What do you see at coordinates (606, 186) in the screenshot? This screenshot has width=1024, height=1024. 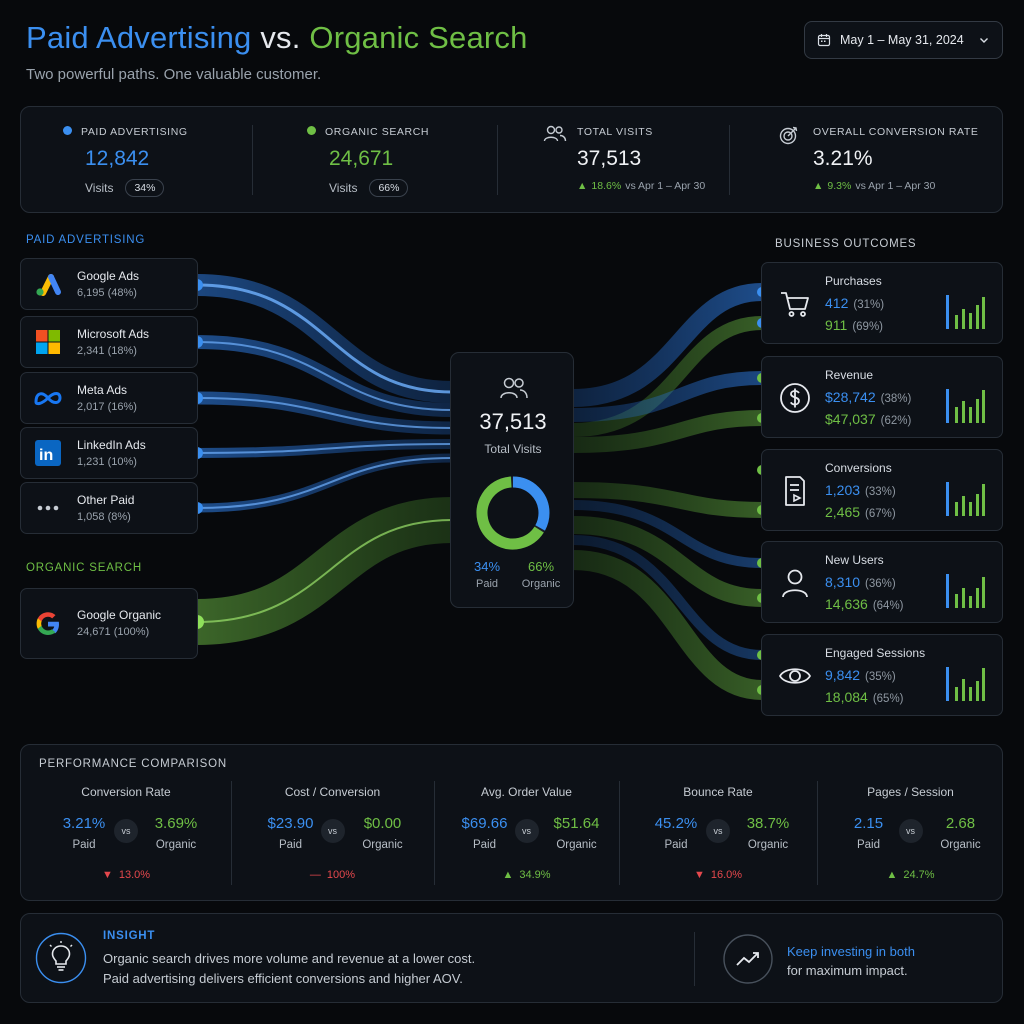 I see `kpi-delta: 18.6%` at bounding box center [606, 186].